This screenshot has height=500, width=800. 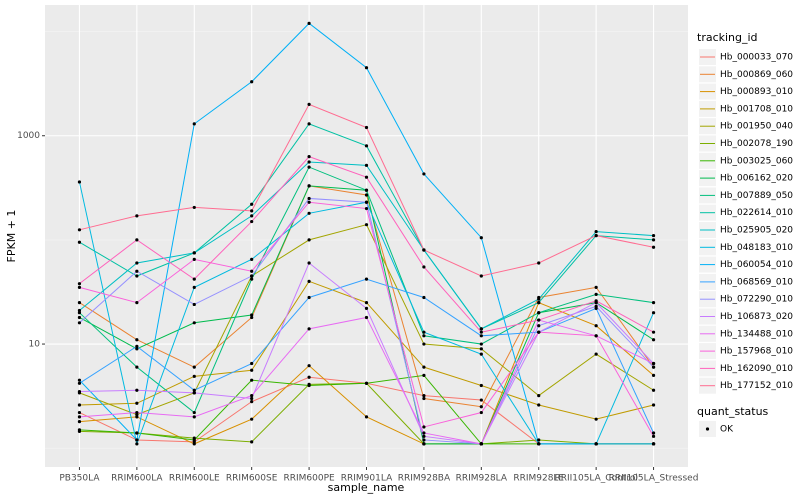 I want to click on x-tick-label: RRII105LA_Stressed, so click(x=654, y=479).